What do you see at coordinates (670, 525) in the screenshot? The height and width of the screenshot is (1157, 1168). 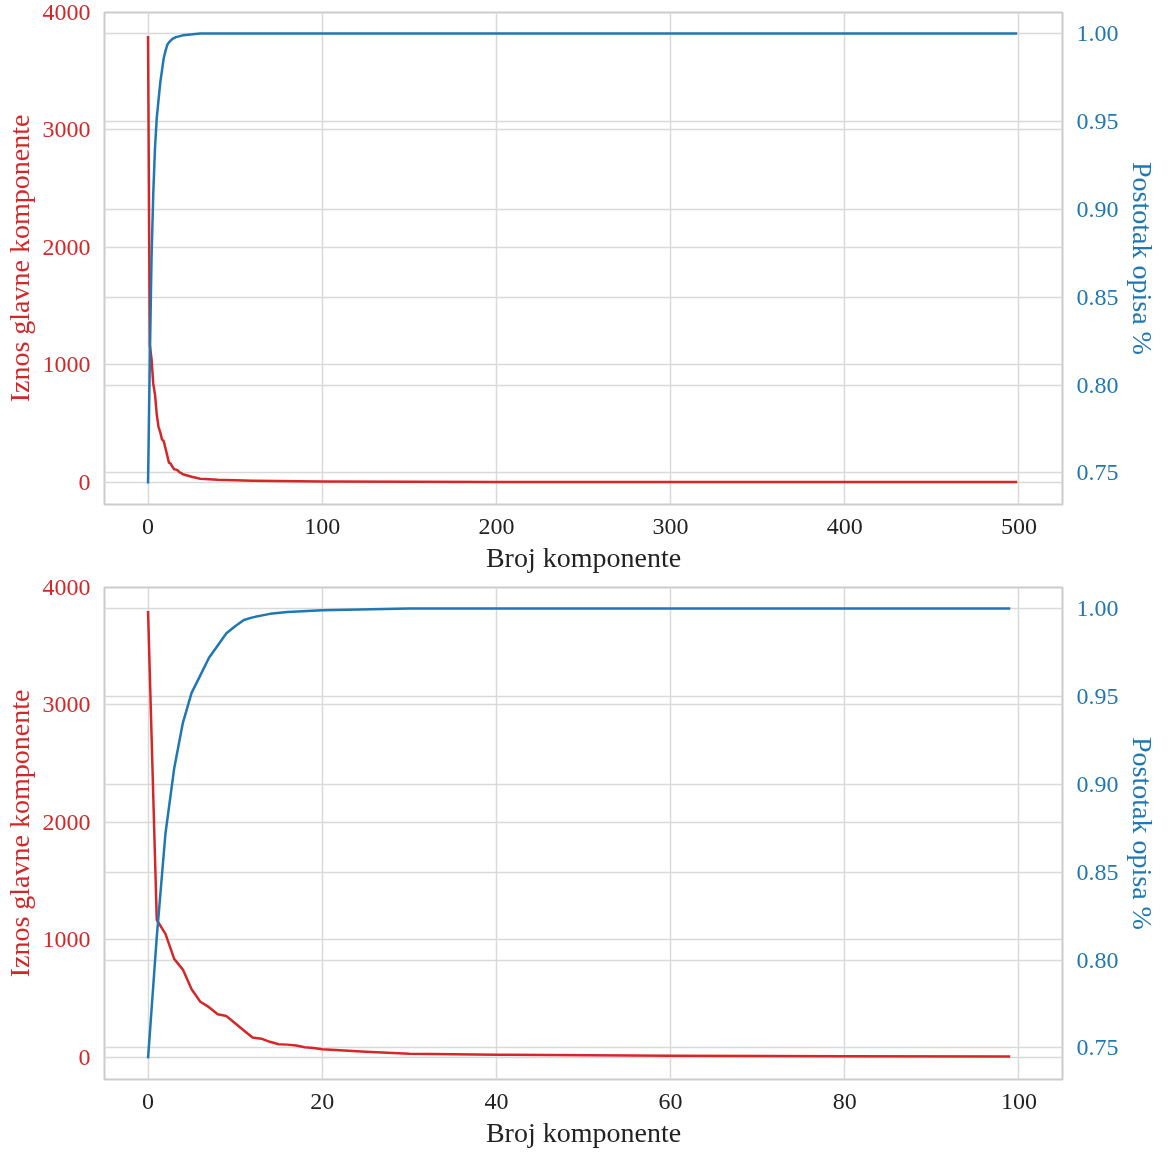 I see `x-tick-label: 300` at bounding box center [670, 525].